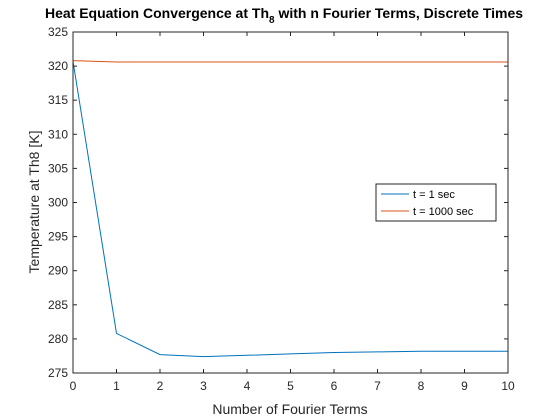 This screenshot has height=420, width=560. I want to click on x-tick-label: 5, so click(290, 386).